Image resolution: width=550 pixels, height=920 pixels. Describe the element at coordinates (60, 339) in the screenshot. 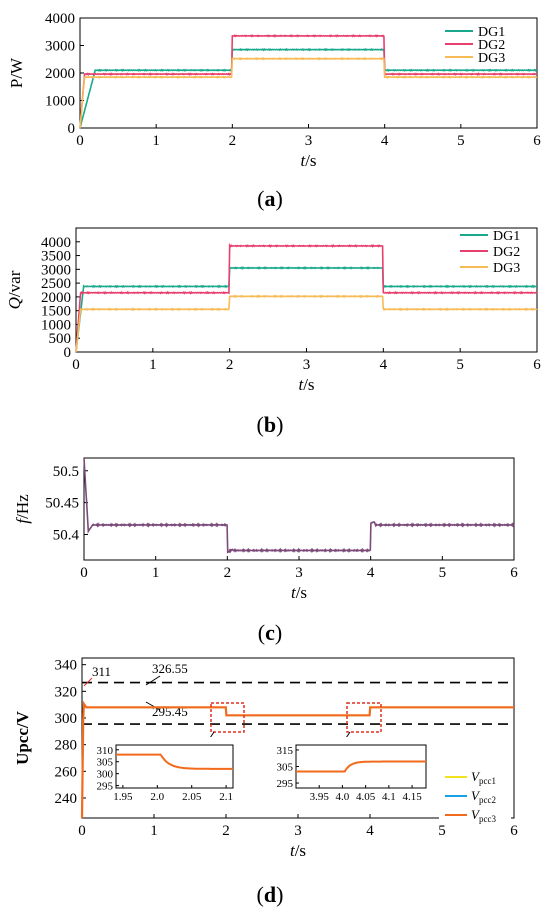

I see `y-tick-label-b: 500` at that location.